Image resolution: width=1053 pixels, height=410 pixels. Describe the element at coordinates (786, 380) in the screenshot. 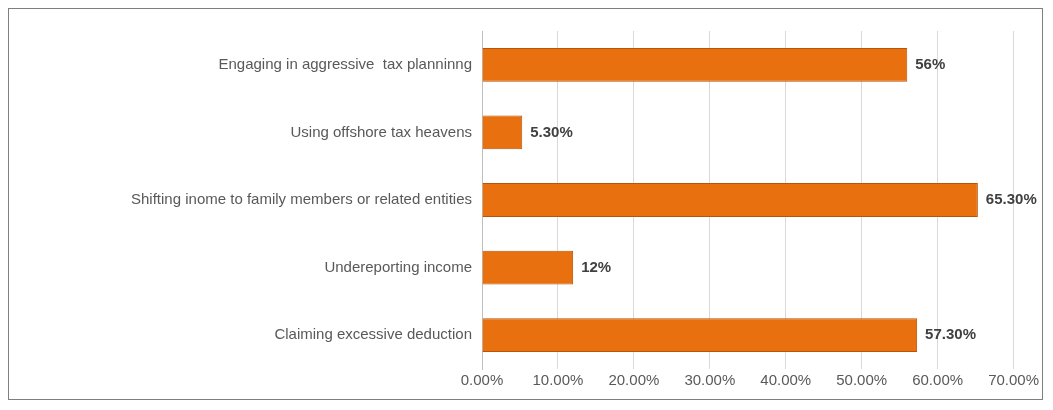

I see `x-tick-label: 40.00%` at that location.